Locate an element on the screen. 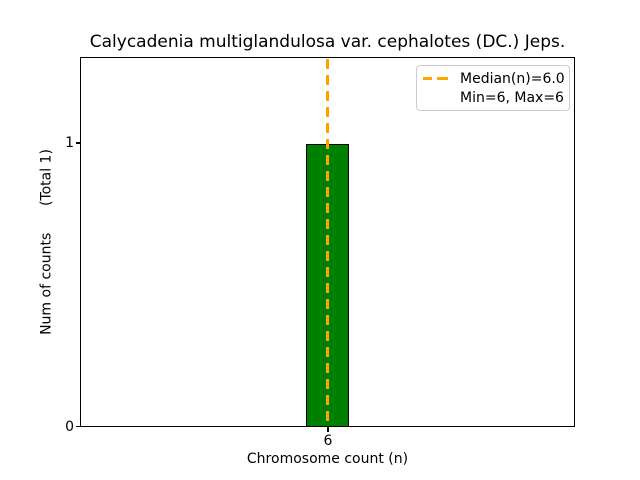 This screenshot has width=640, height=480. legend: Median(n)=6.0 Min=6, Max=6 is located at coordinates (493, 88).